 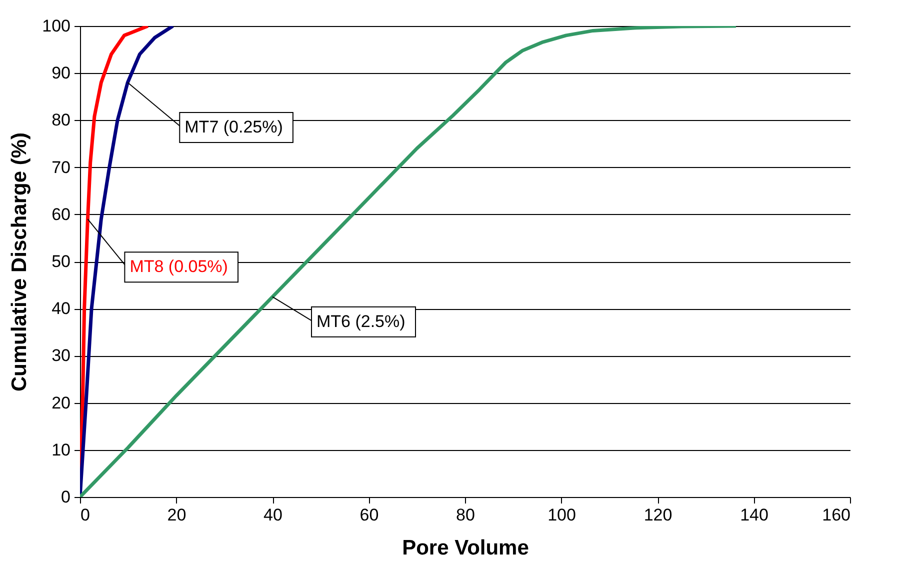 What do you see at coordinates (20, 262) in the screenshot?
I see `y-axis-title: Cumulative Discharge (%)` at bounding box center [20, 262].